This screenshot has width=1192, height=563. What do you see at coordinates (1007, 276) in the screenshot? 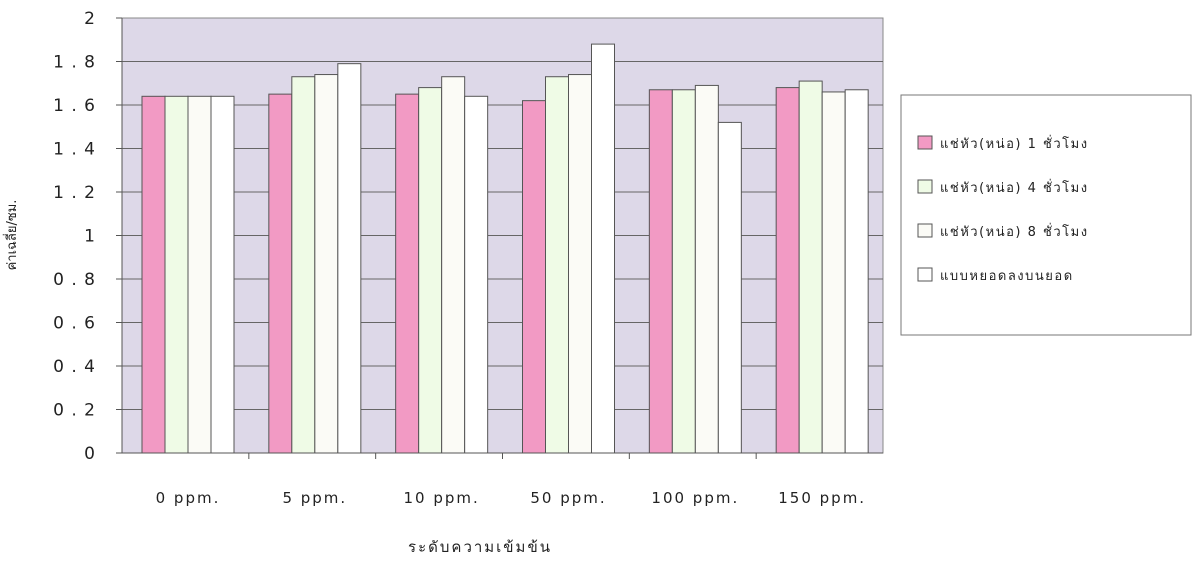
I see `legend-label: แบบหยอดลงบนยอด` at bounding box center [1007, 276].